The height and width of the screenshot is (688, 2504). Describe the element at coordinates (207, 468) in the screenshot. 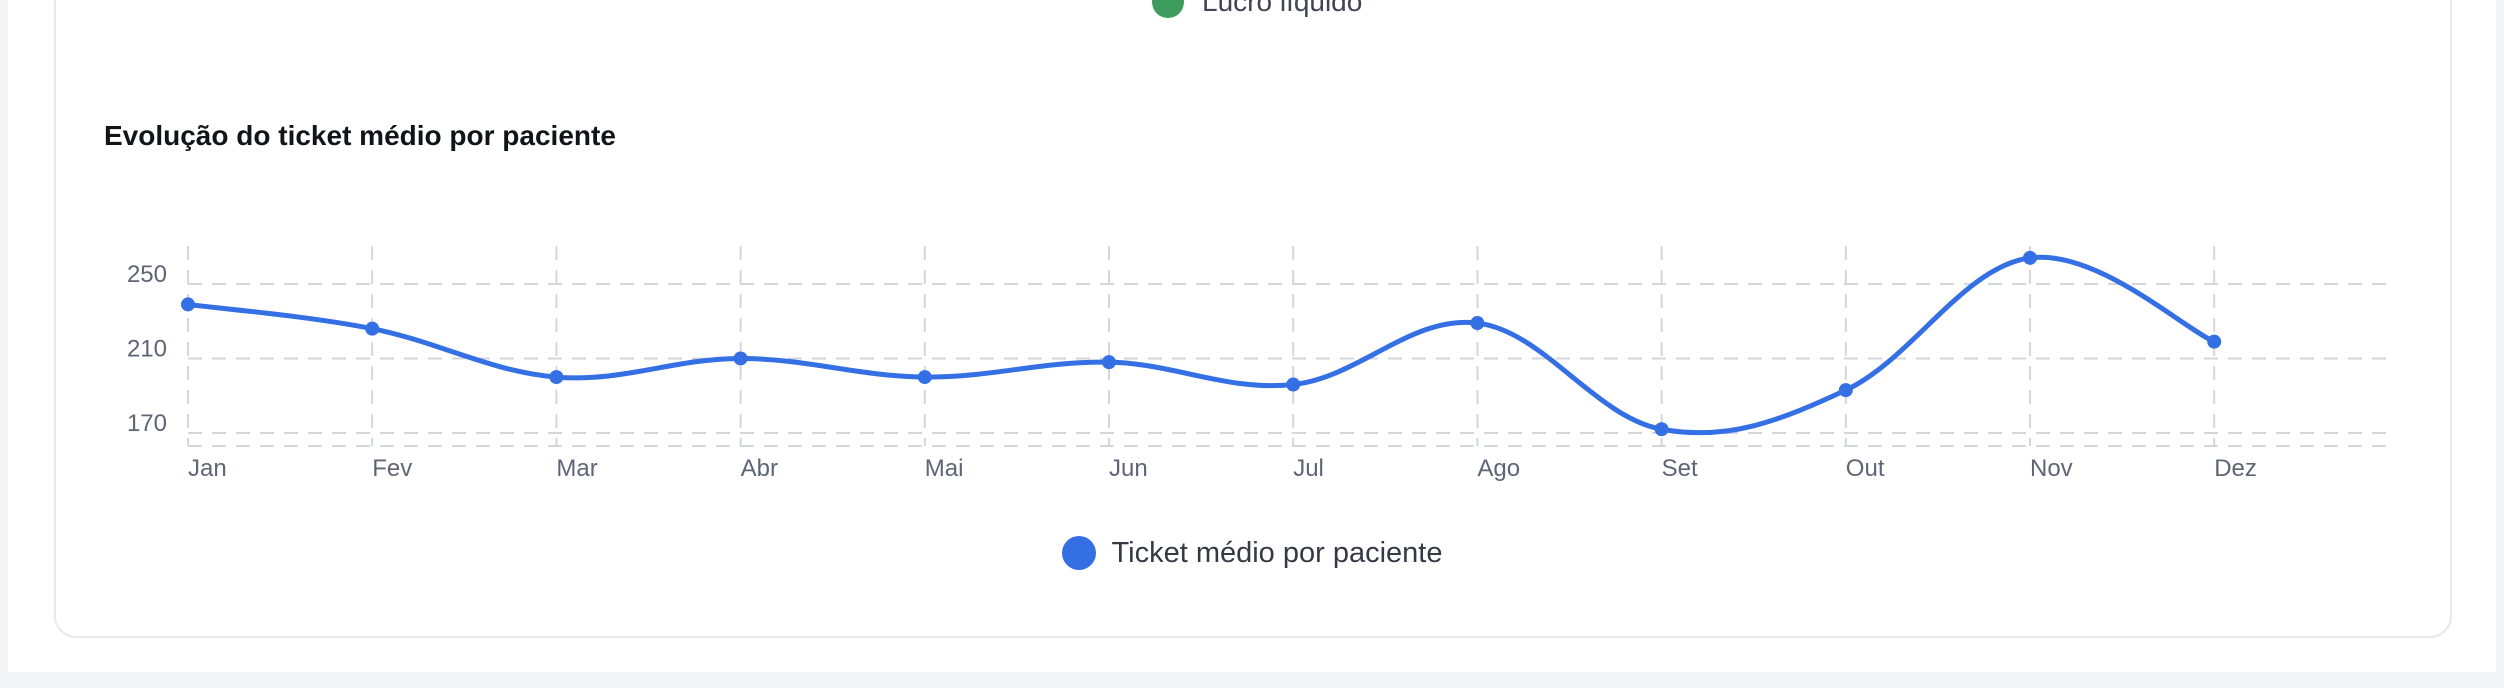

I see `x-tick-label: Jan` at that location.